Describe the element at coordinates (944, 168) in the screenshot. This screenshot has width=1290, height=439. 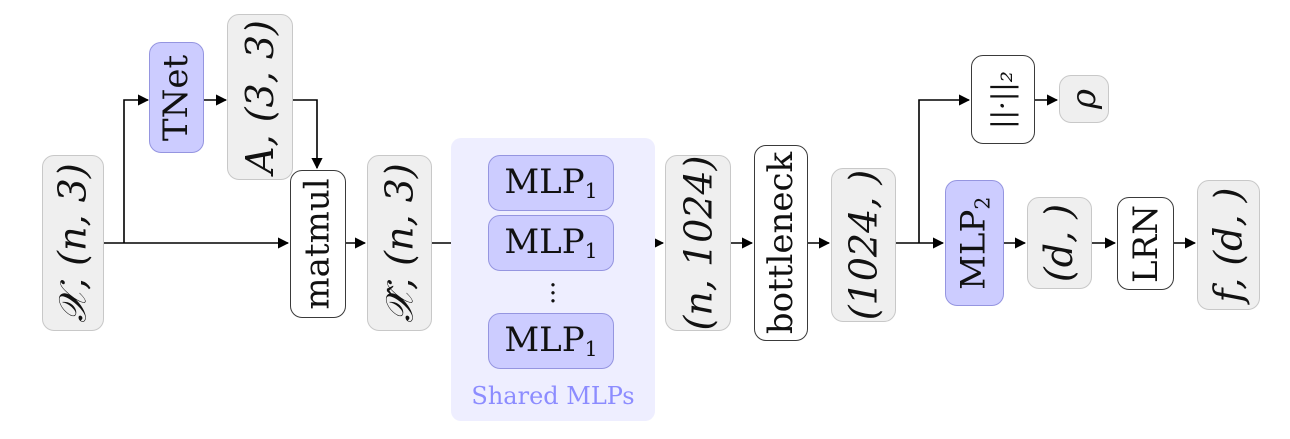
I see `edge-global-norm` at that location.